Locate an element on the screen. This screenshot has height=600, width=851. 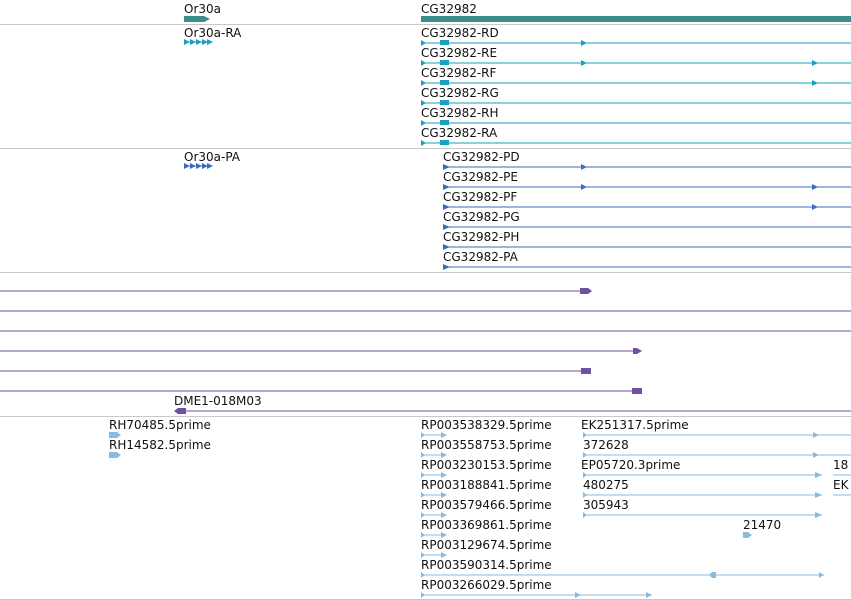
protein-label-cg32982-pf: CG32982-PF is located at coordinates (480, 197).